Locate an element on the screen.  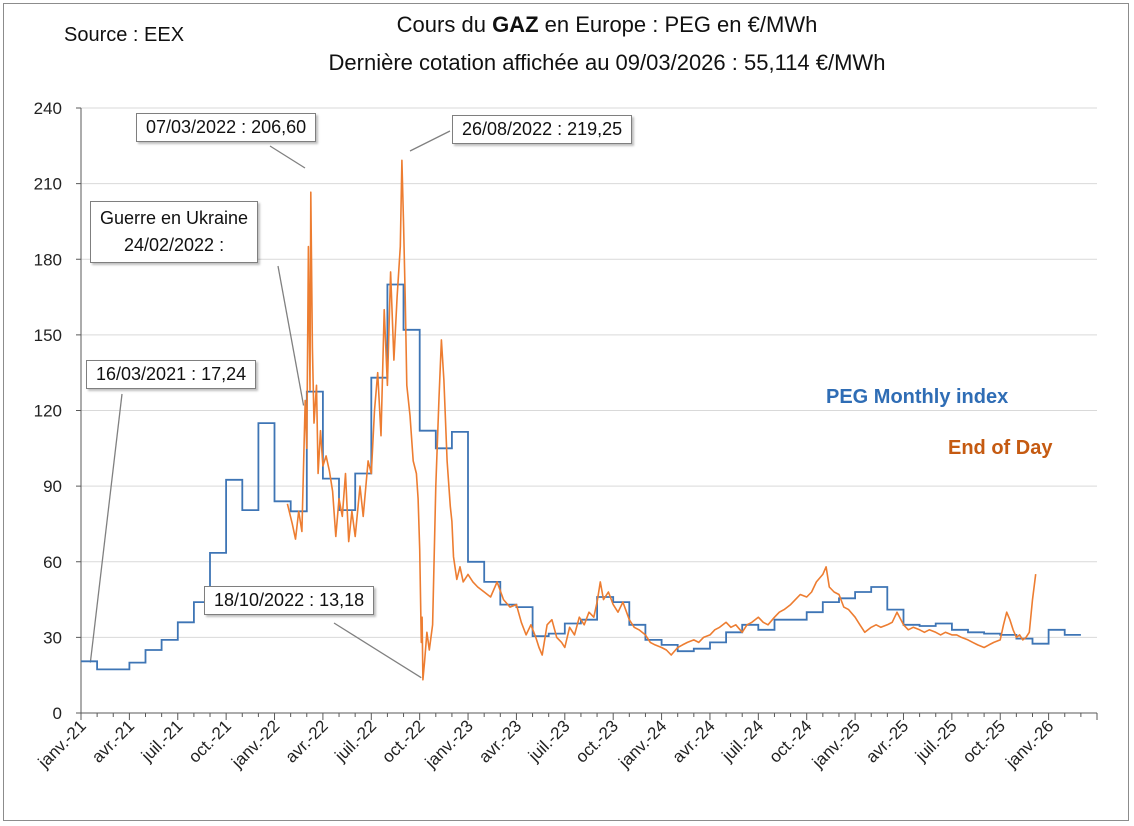
annotation-peak-august-2022: 26/08/2022 : 219,25 is located at coordinates (542, 129).